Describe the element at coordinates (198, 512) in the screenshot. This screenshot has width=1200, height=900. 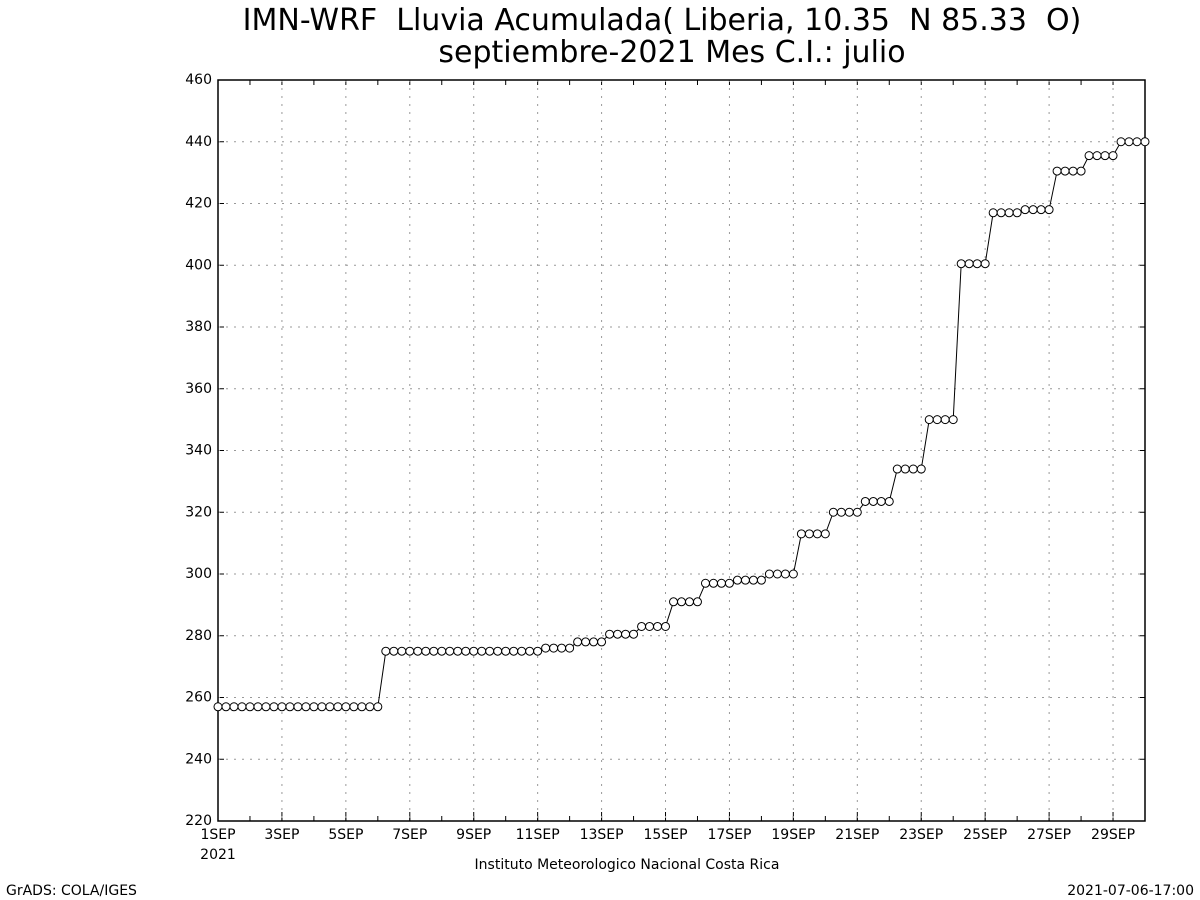
I see `y-tick-label: 320` at that location.